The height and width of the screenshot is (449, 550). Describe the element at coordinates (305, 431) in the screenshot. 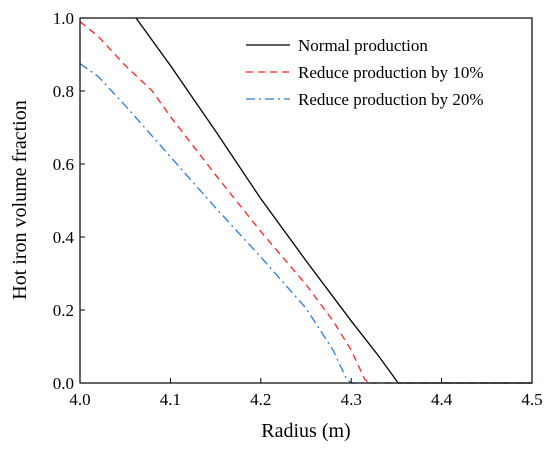

I see `x-axis-title: Radius (m)` at that location.